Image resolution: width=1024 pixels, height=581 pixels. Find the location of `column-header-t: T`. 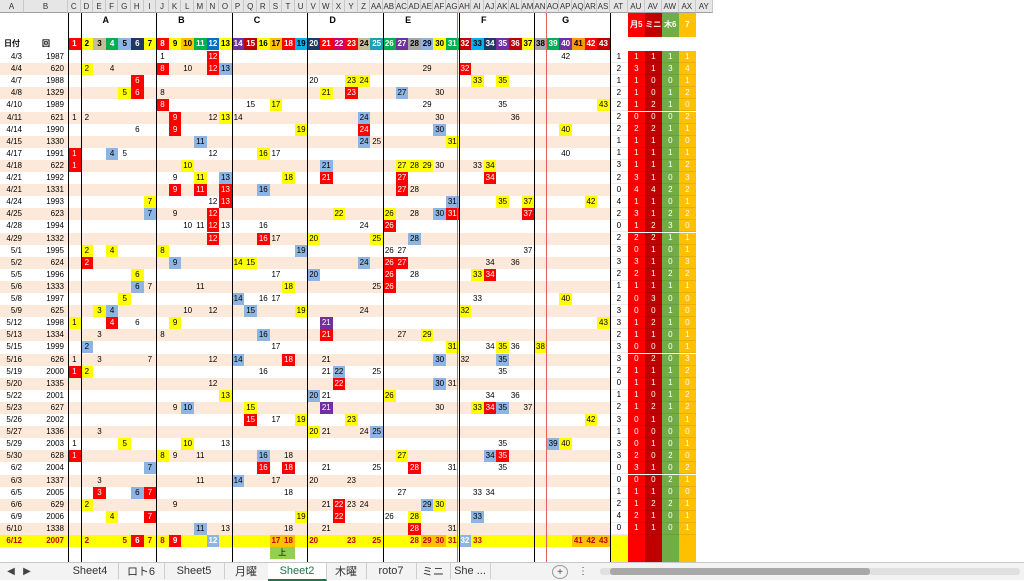

column-header-t: T is located at coordinates (288, 6).